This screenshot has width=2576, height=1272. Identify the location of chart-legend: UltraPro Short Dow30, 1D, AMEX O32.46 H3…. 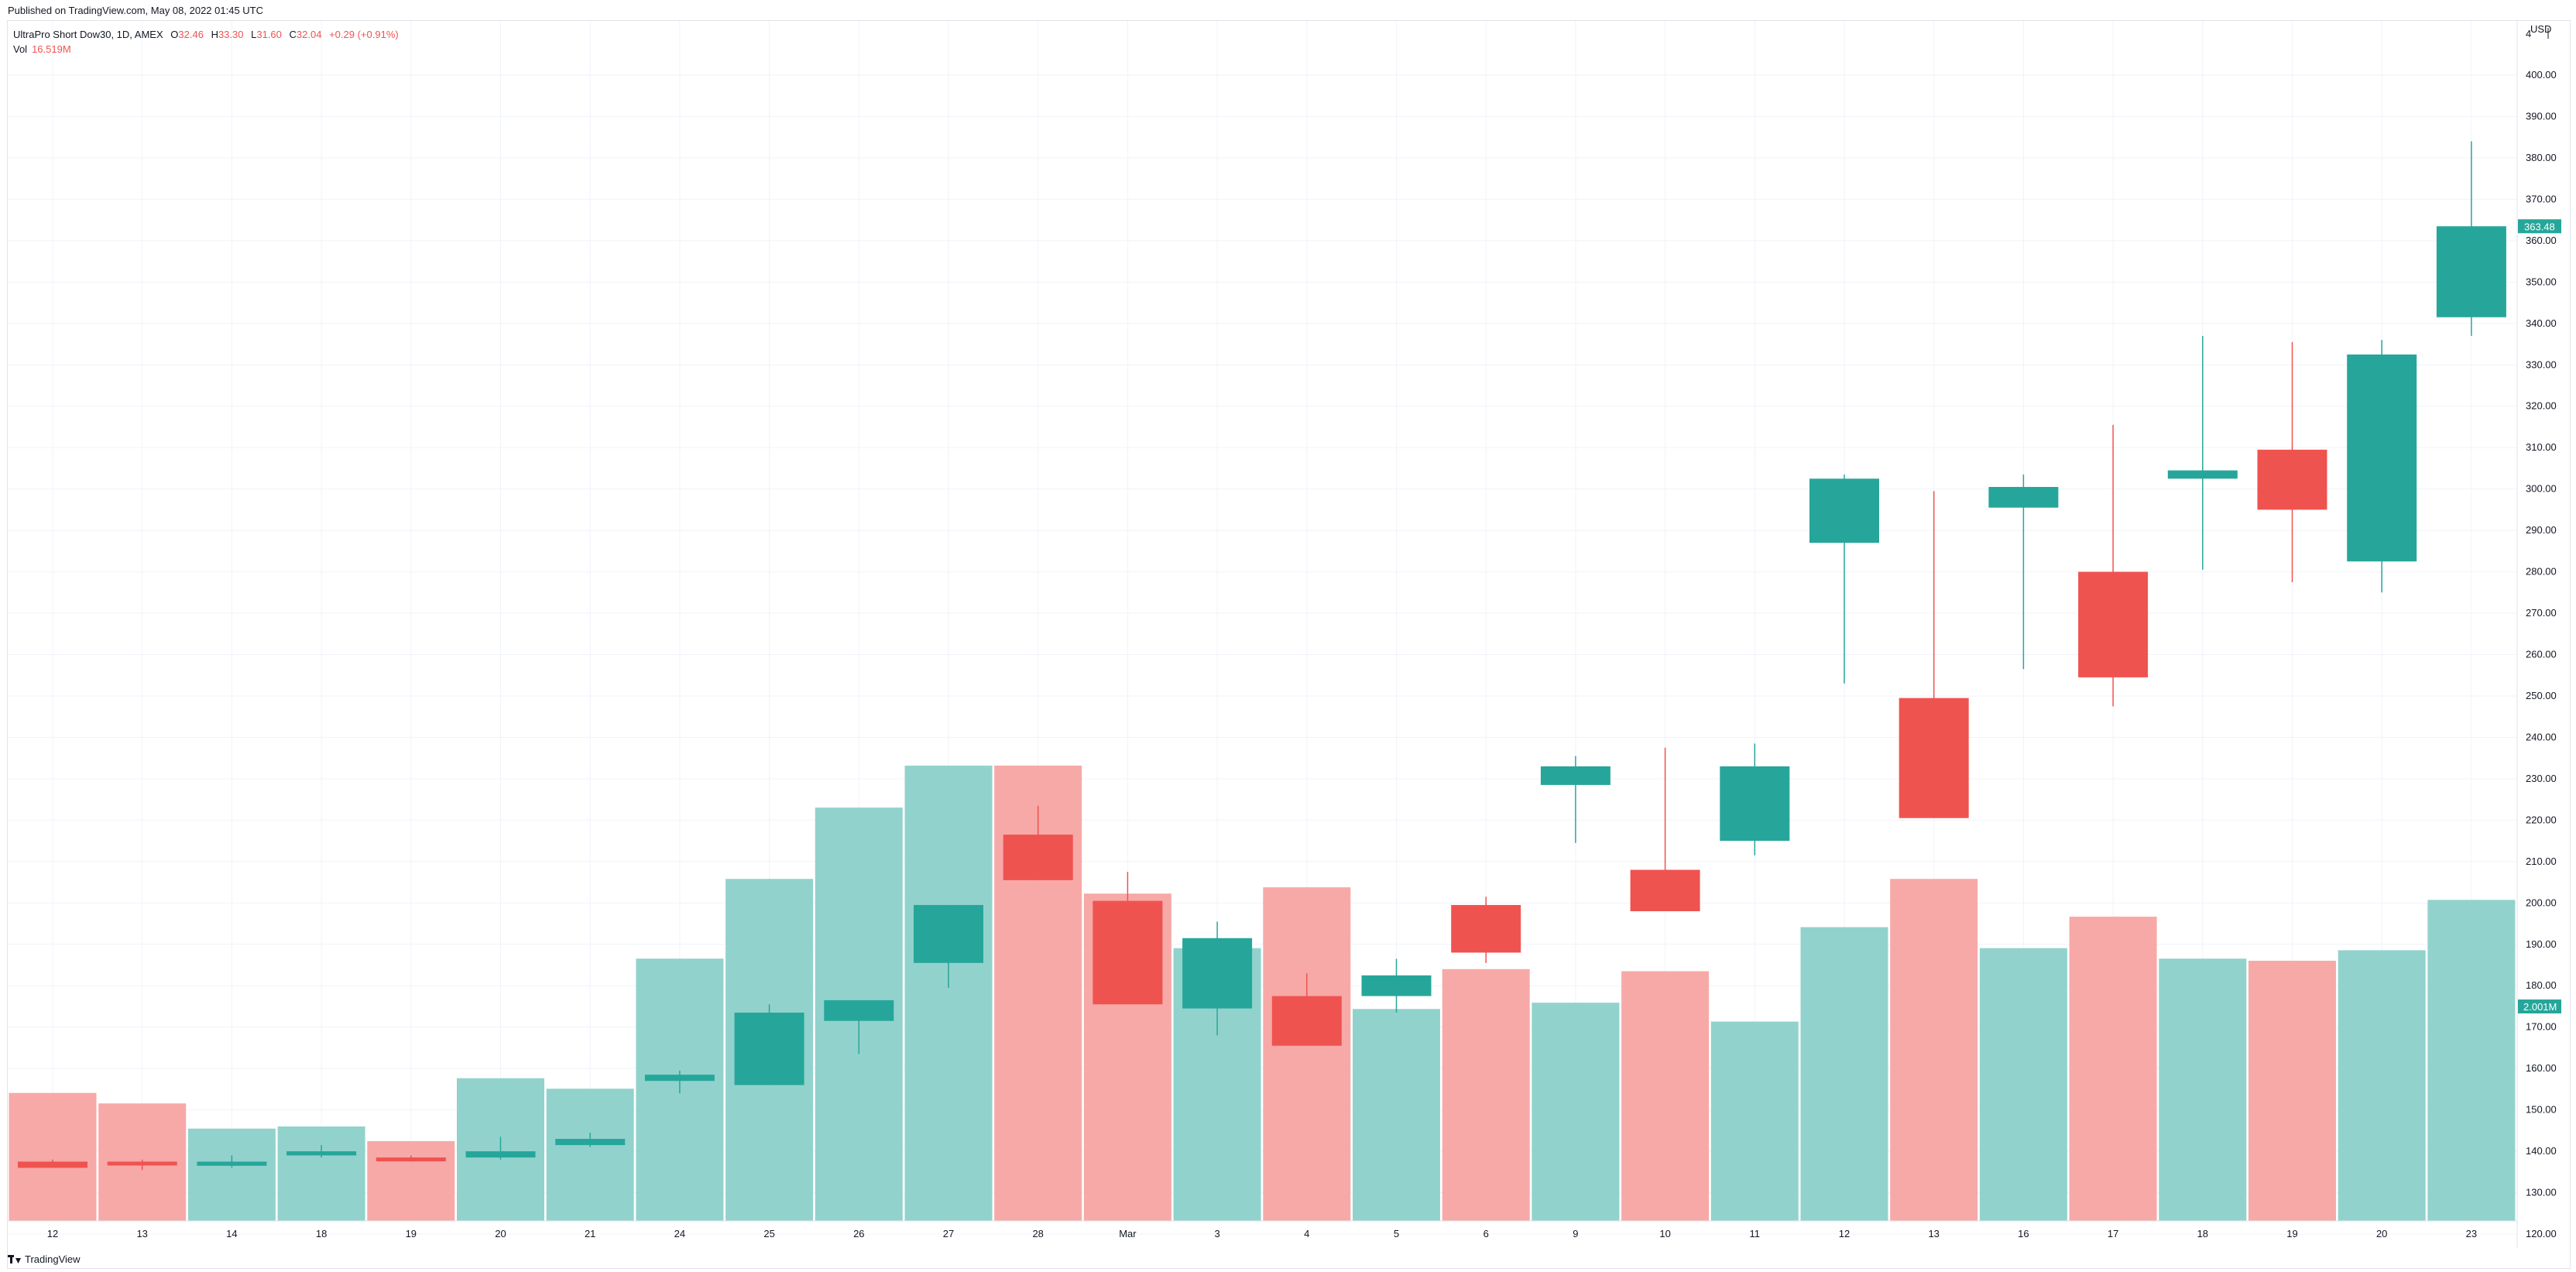
(206, 42).